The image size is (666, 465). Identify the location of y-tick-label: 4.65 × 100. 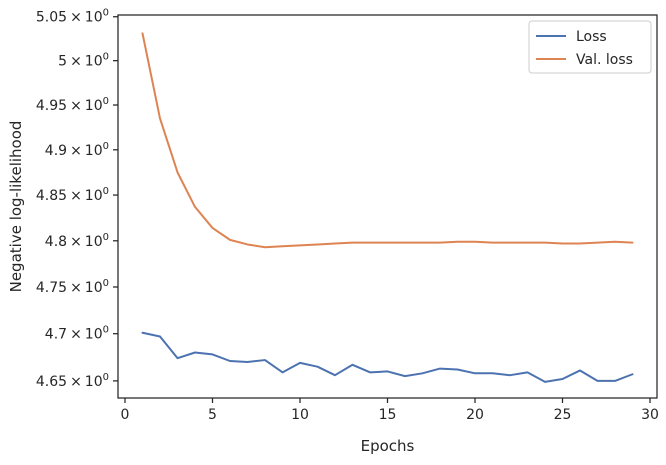
(72, 381).